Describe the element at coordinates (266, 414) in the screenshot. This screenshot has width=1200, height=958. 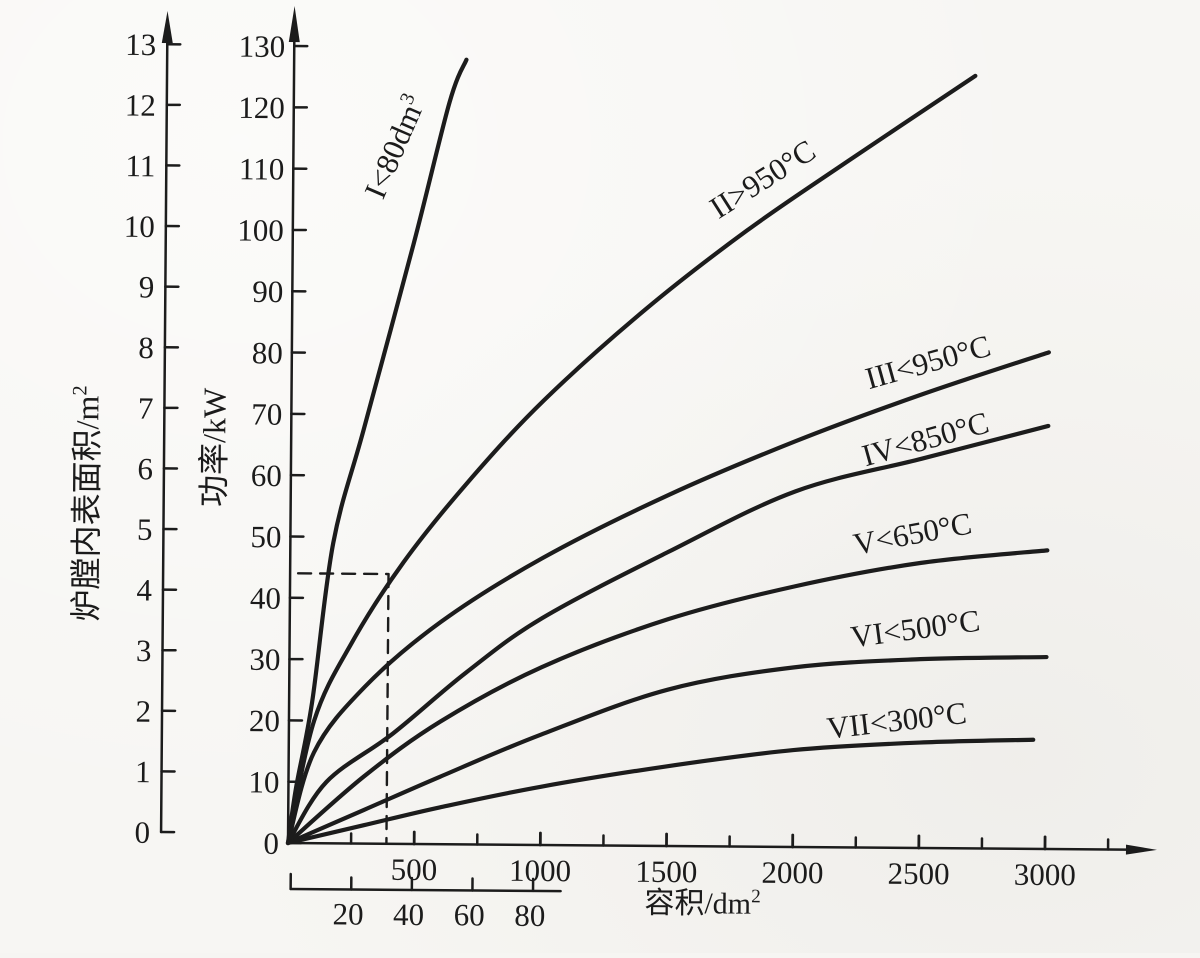
I see `power-axis-tick-label: 70` at that location.